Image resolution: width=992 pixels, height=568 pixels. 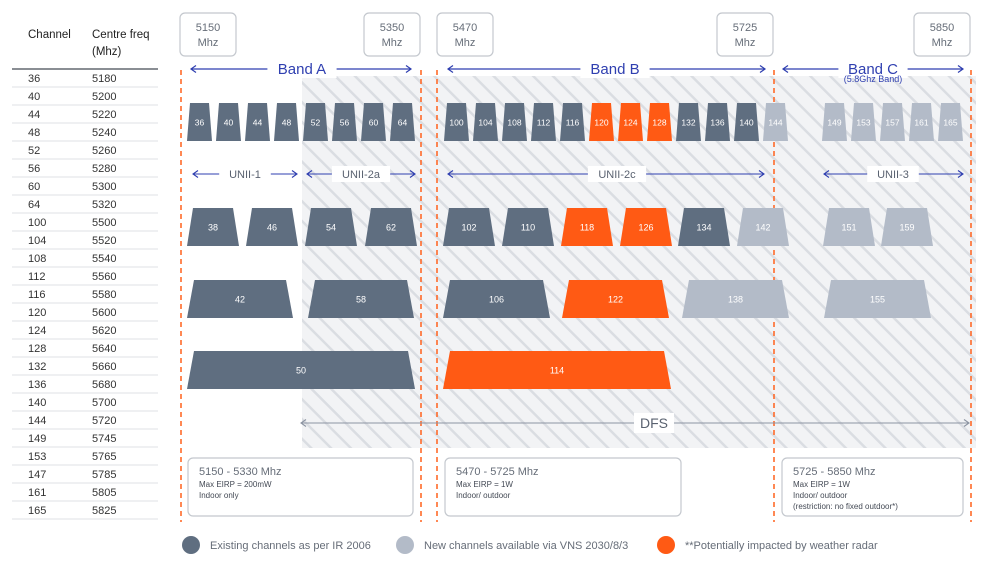 What do you see at coordinates (104, 241) in the screenshot?
I see `table-cell-freq: 5520` at bounding box center [104, 241].